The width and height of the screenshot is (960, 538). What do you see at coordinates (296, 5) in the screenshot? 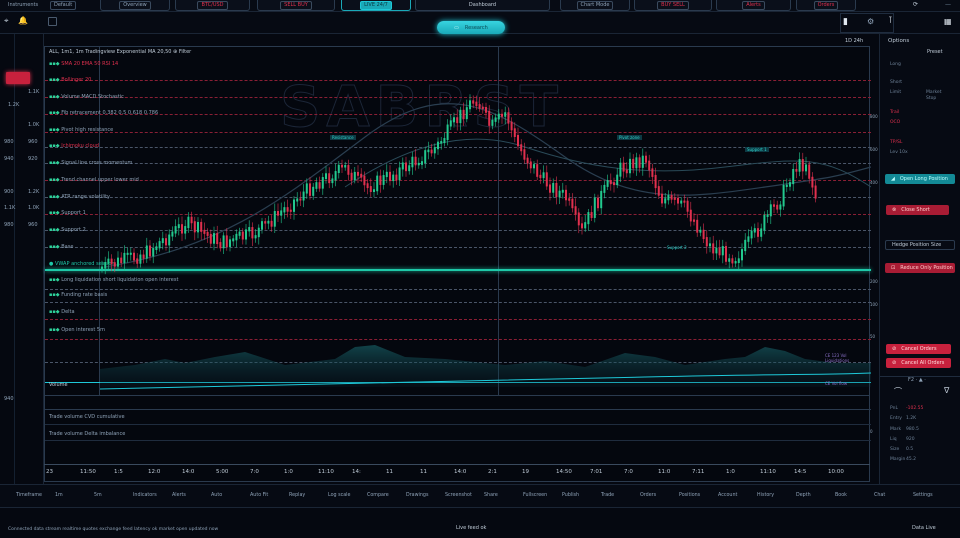
I see `tab-sell-buy: SELL BUY` at bounding box center [296, 5].